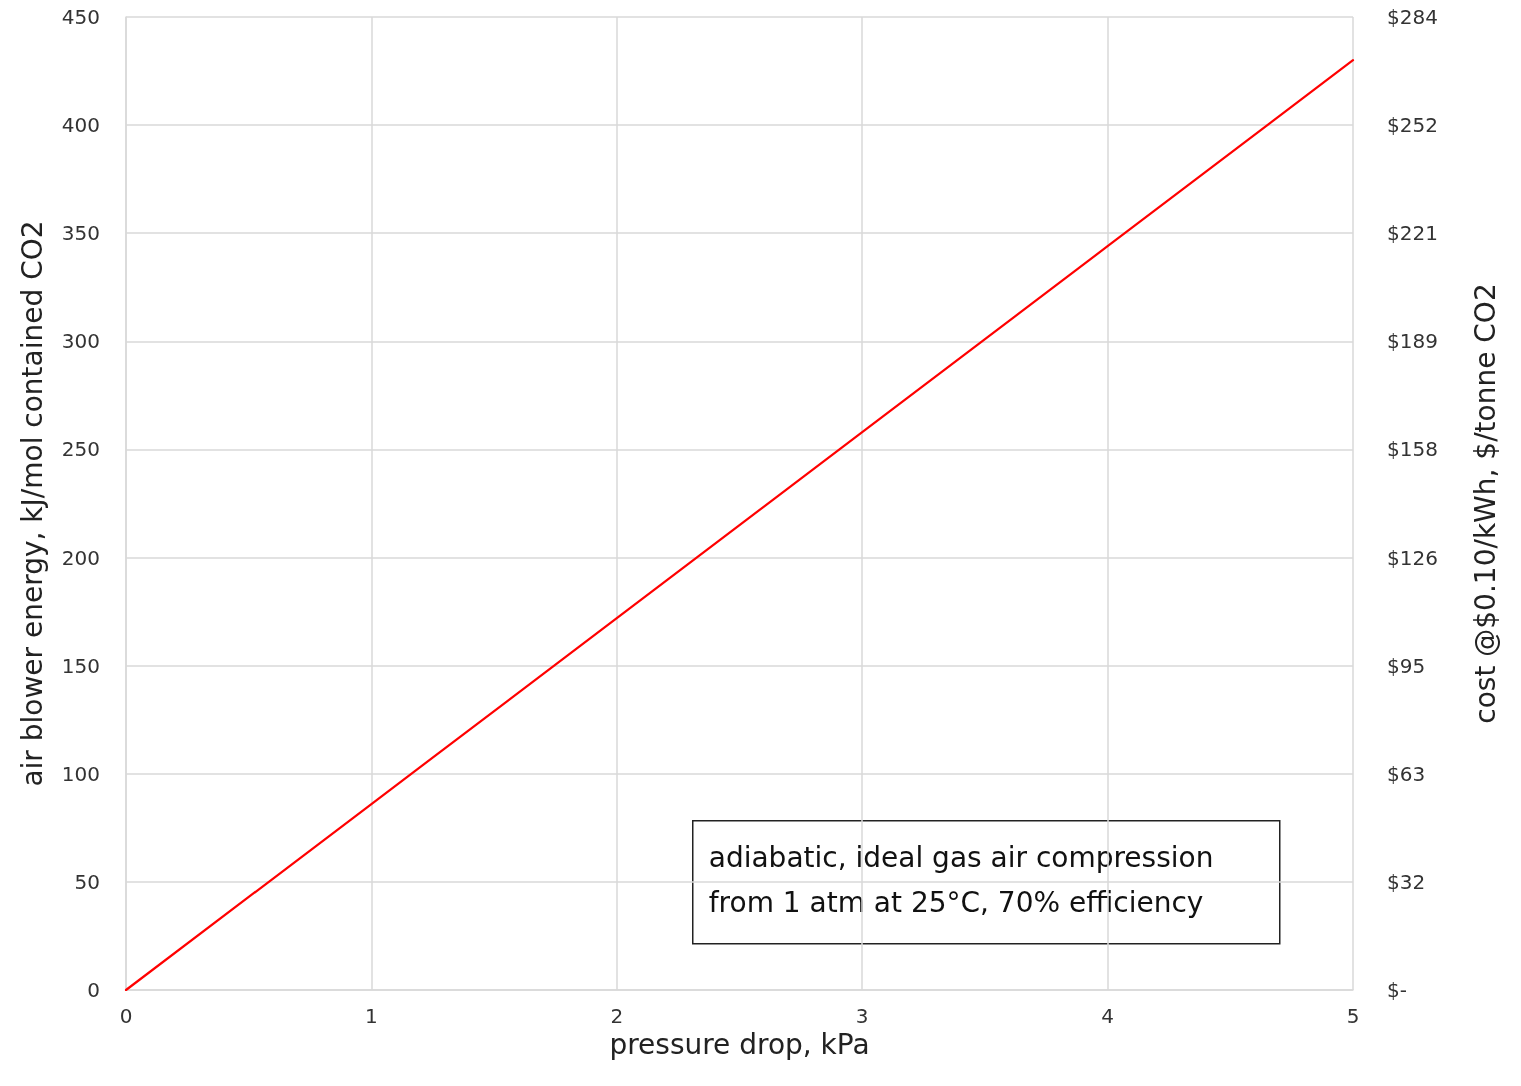  What do you see at coordinates (1485, 503) in the screenshot?
I see `y2-axis-title: cost @$0.10/kWh, $/tonne CO2` at bounding box center [1485, 503].